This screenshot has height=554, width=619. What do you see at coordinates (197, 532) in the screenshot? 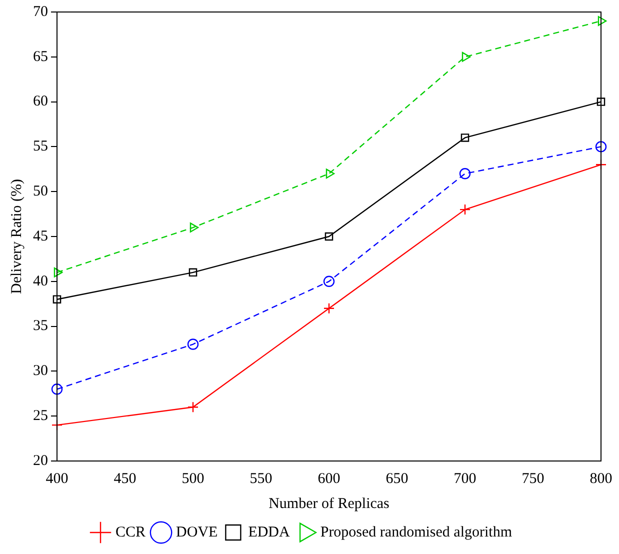
I see `legend-label: DOVE` at bounding box center [197, 532].